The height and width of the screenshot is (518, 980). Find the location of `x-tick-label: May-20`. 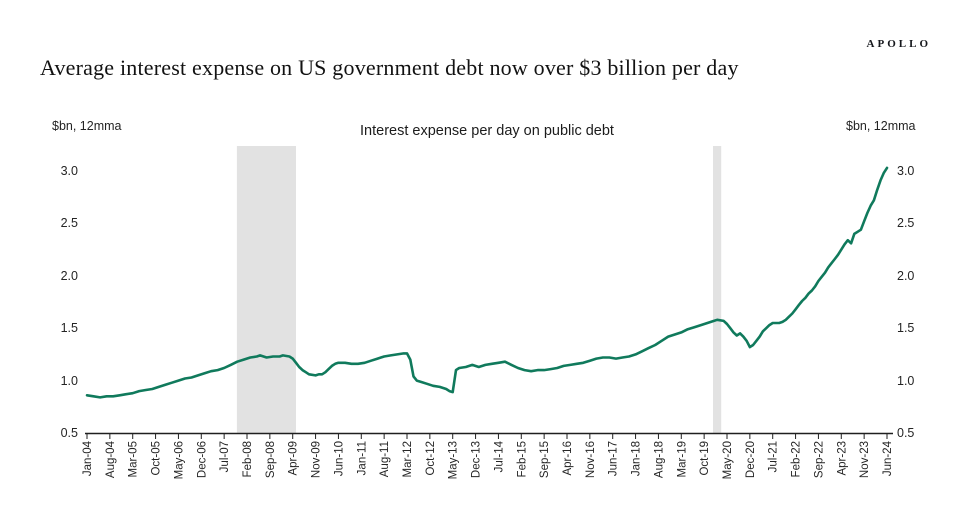

x-tick-label: May-20 is located at coordinates (728, 460).